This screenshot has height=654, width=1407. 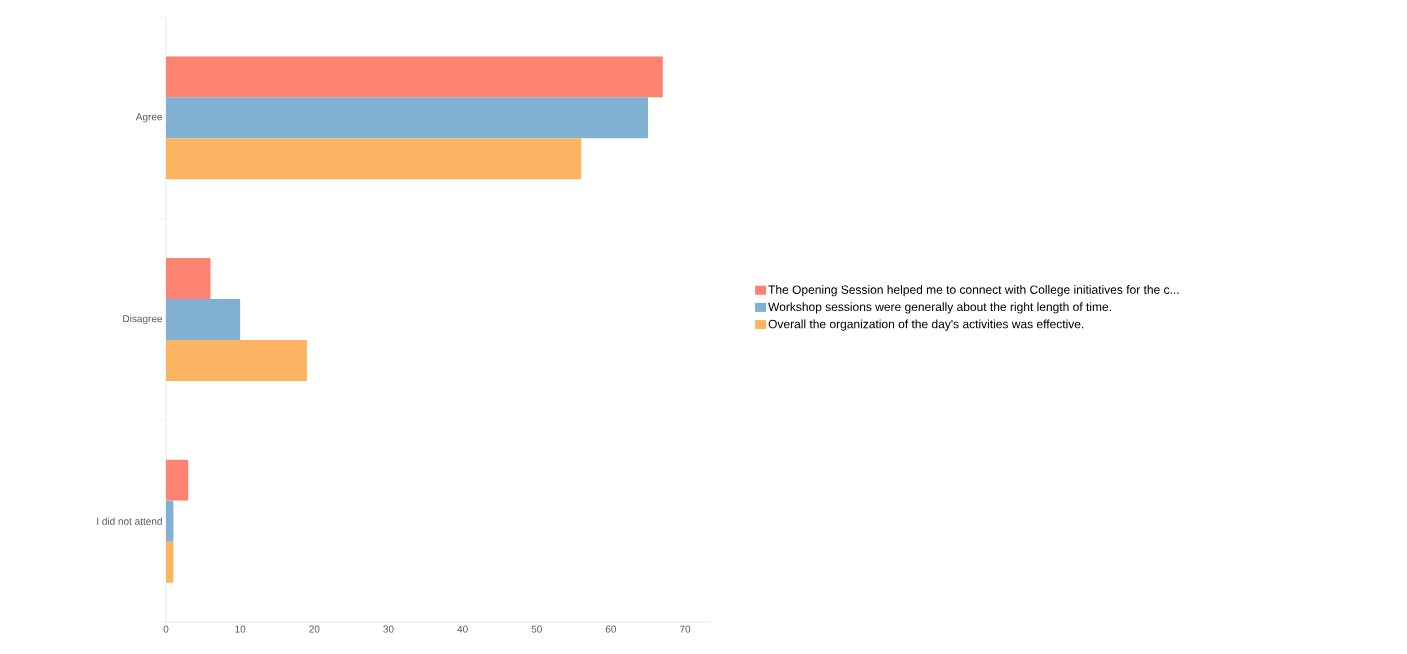 I want to click on x-tick-label: 50, so click(x=536, y=629).